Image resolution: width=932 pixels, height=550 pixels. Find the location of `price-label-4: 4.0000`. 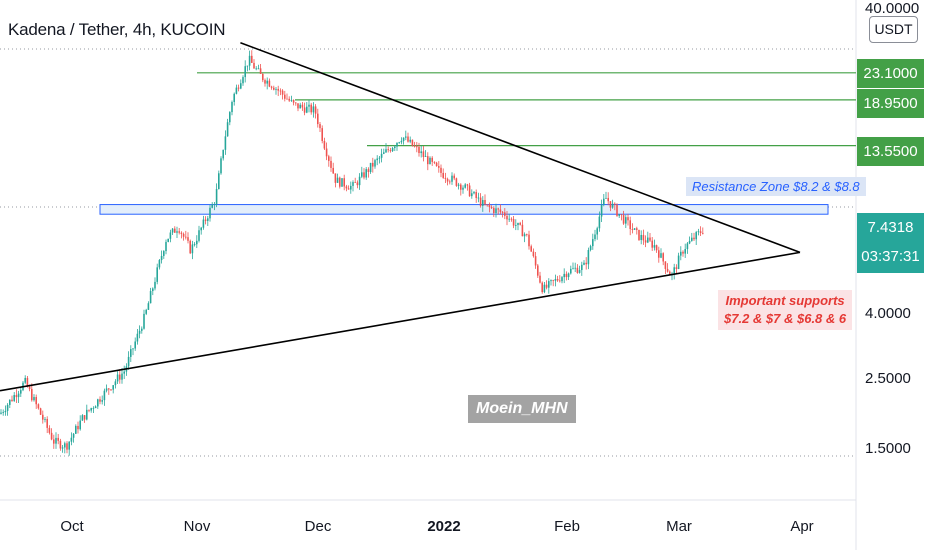

price-label-4: 4.0000 is located at coordinates (888, 313).